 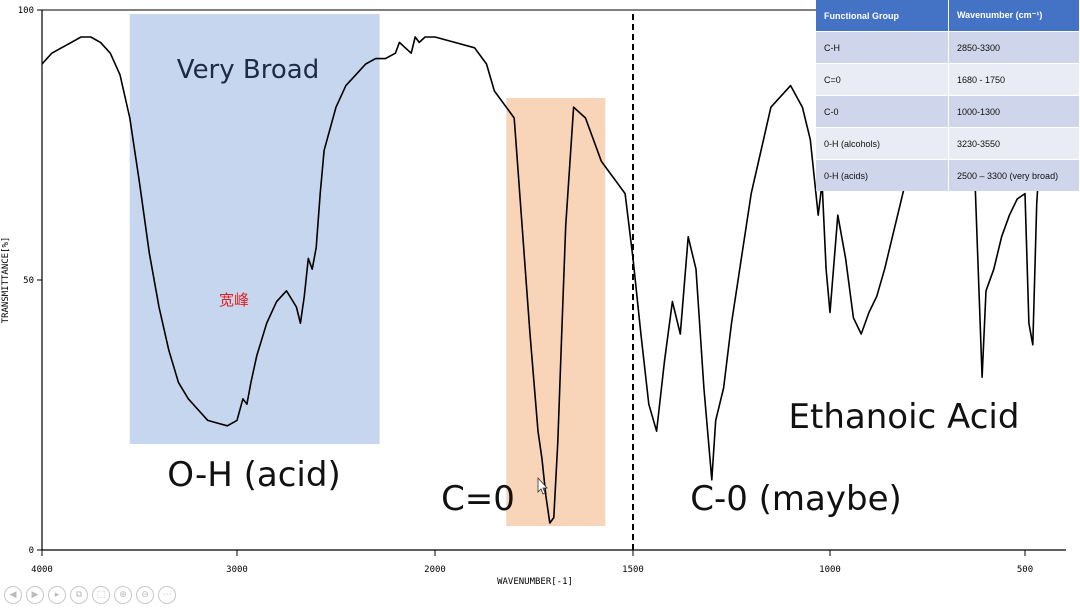 I want to click on table-row: 0-H (acids) 2500 – 3300 (very broad), so click(x=948, y=175).